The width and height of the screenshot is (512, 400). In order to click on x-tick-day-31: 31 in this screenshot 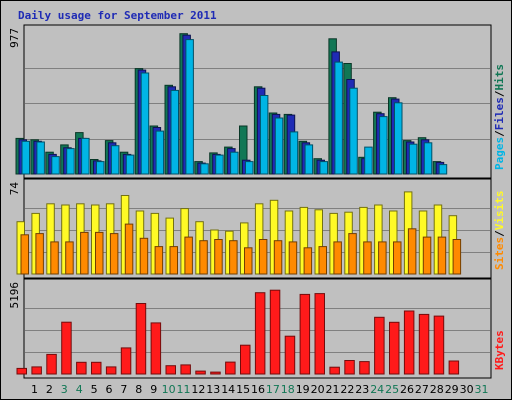, I will do `click(482, 389)`.